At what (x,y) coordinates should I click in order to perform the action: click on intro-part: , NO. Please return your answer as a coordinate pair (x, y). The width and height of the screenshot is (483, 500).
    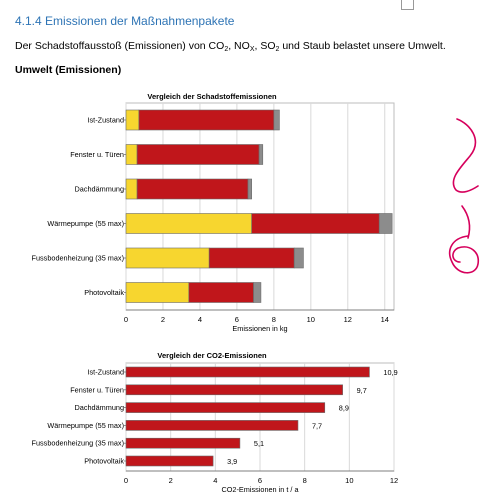
    Looking at the image, I should click on (239, 46).